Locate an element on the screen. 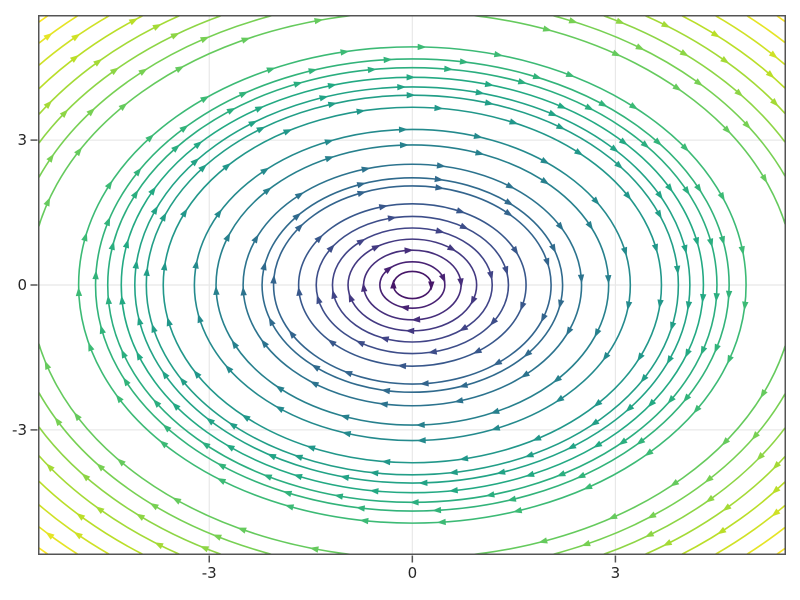  x-tick-label: 0 is located at coordinates (413, 573).